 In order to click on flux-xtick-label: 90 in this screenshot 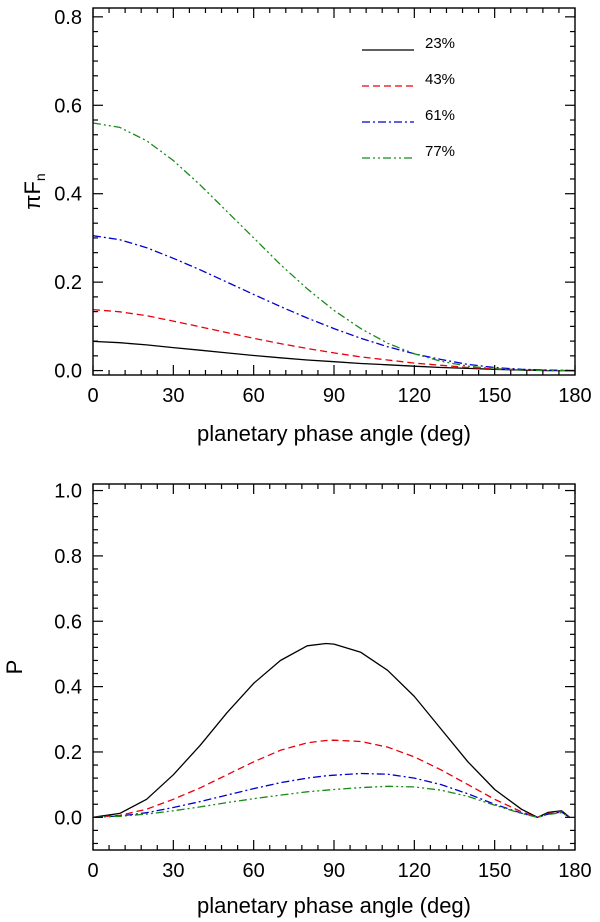, I will do `click(334, 396)`.